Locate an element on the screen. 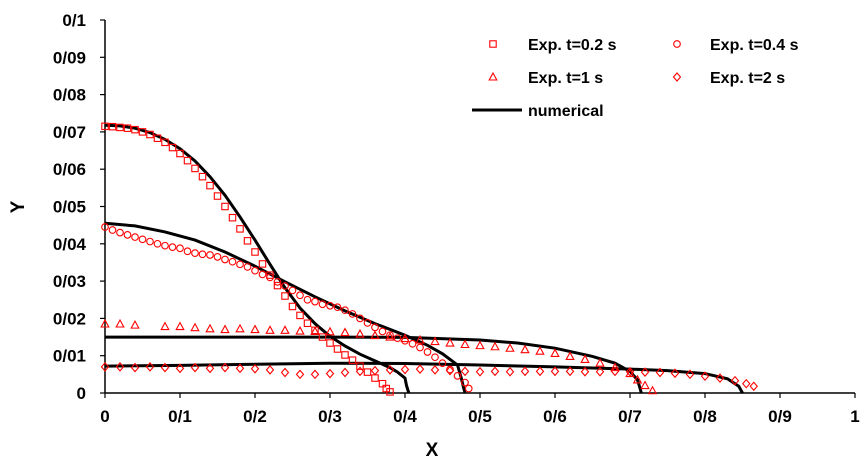  legend-symbol-square is located at coordinates (493, 44).